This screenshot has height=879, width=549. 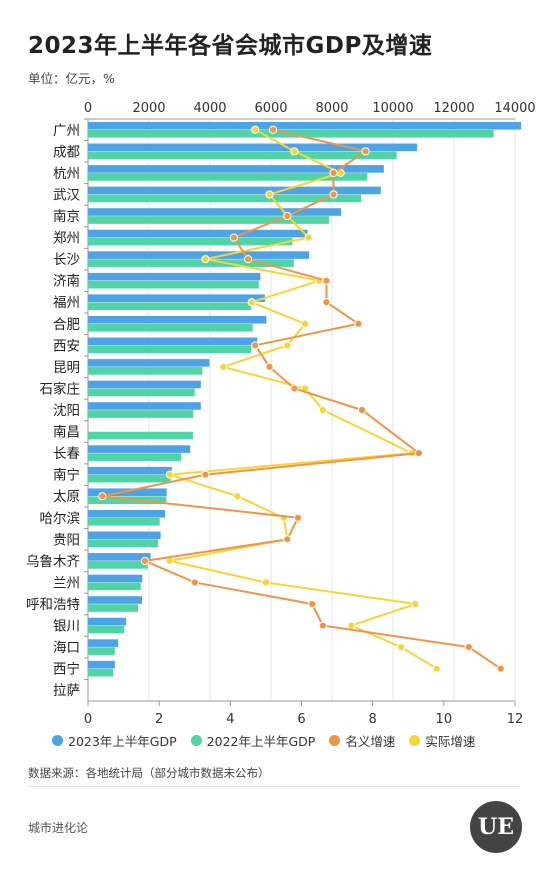 I want to click on top-axis-tick-label: 10000, so click(x=392, y=108).